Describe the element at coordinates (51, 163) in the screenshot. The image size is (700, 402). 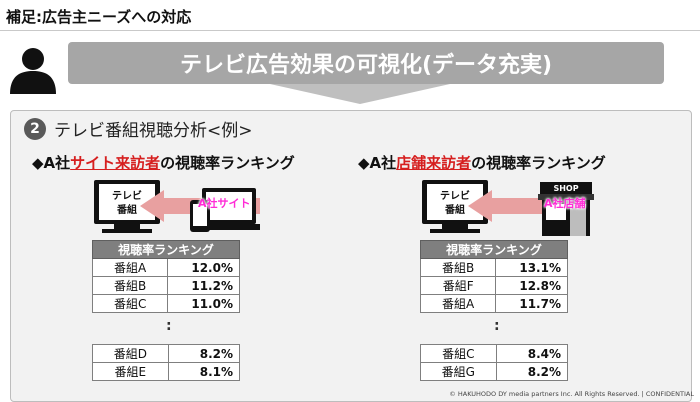
I see `left-heading-prefix: ◆A社` at that location.